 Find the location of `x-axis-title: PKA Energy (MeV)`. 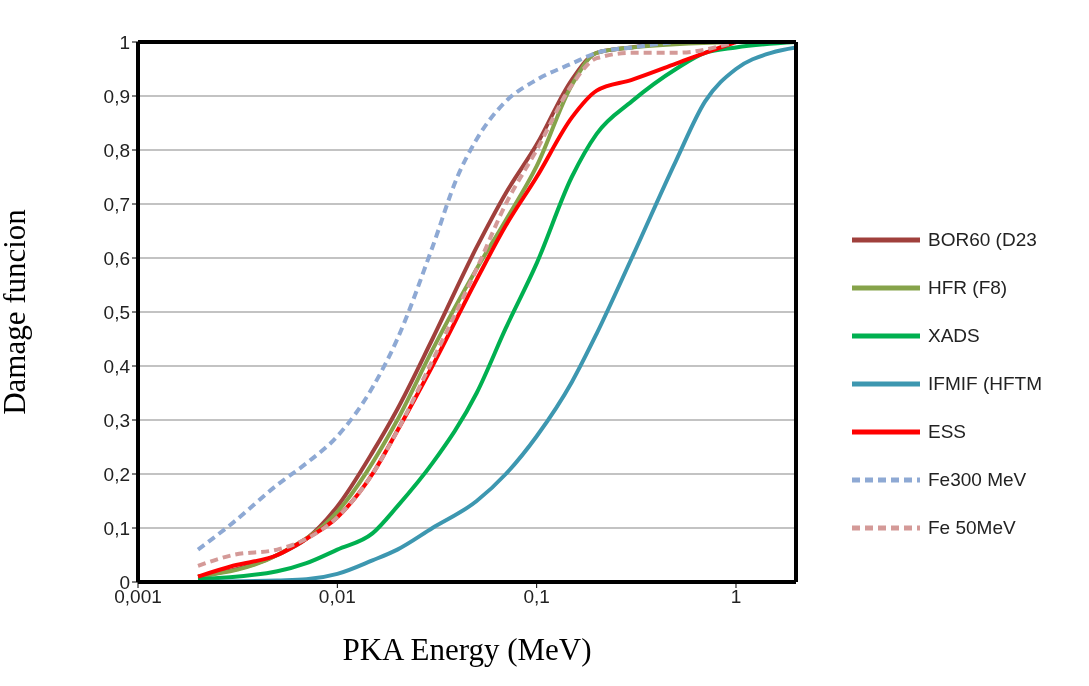

x-axis-title: PKA Energy (MeV) is located at coordinates (467, 649).